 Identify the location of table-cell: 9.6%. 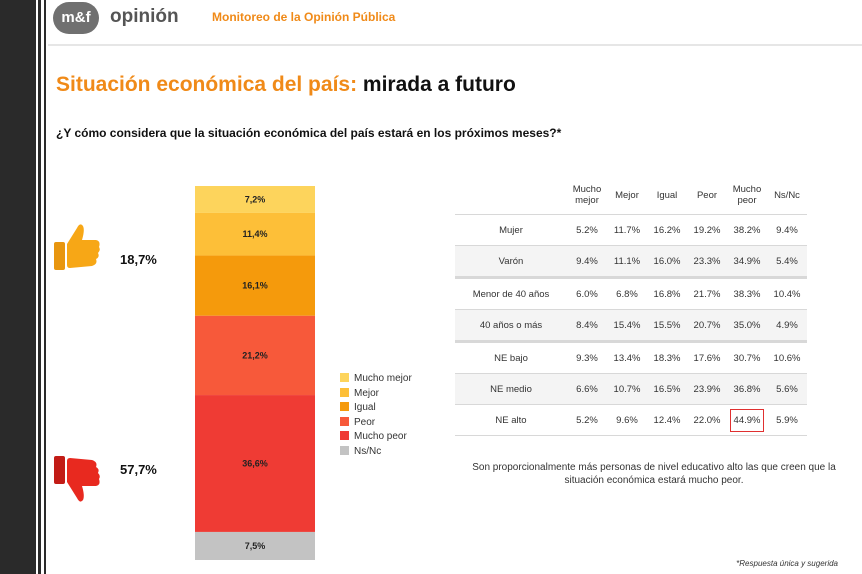
(627, 420).